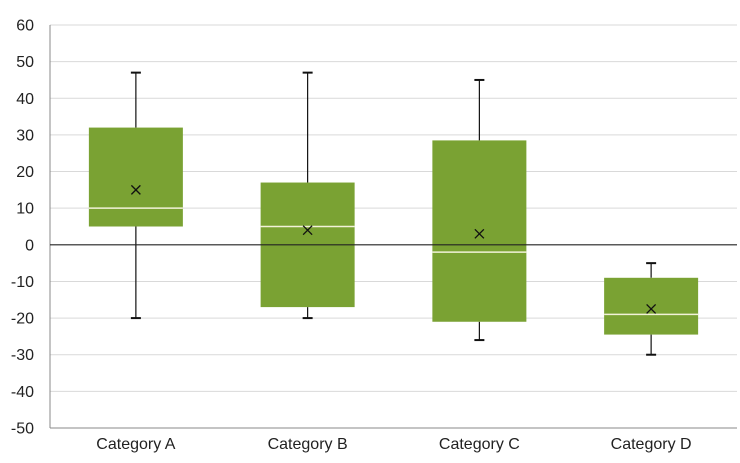 The image size is (740, 463). Describe the element at coordinates (22, 319) in the screenshot. I see `y-tick-label: -20` at that location.